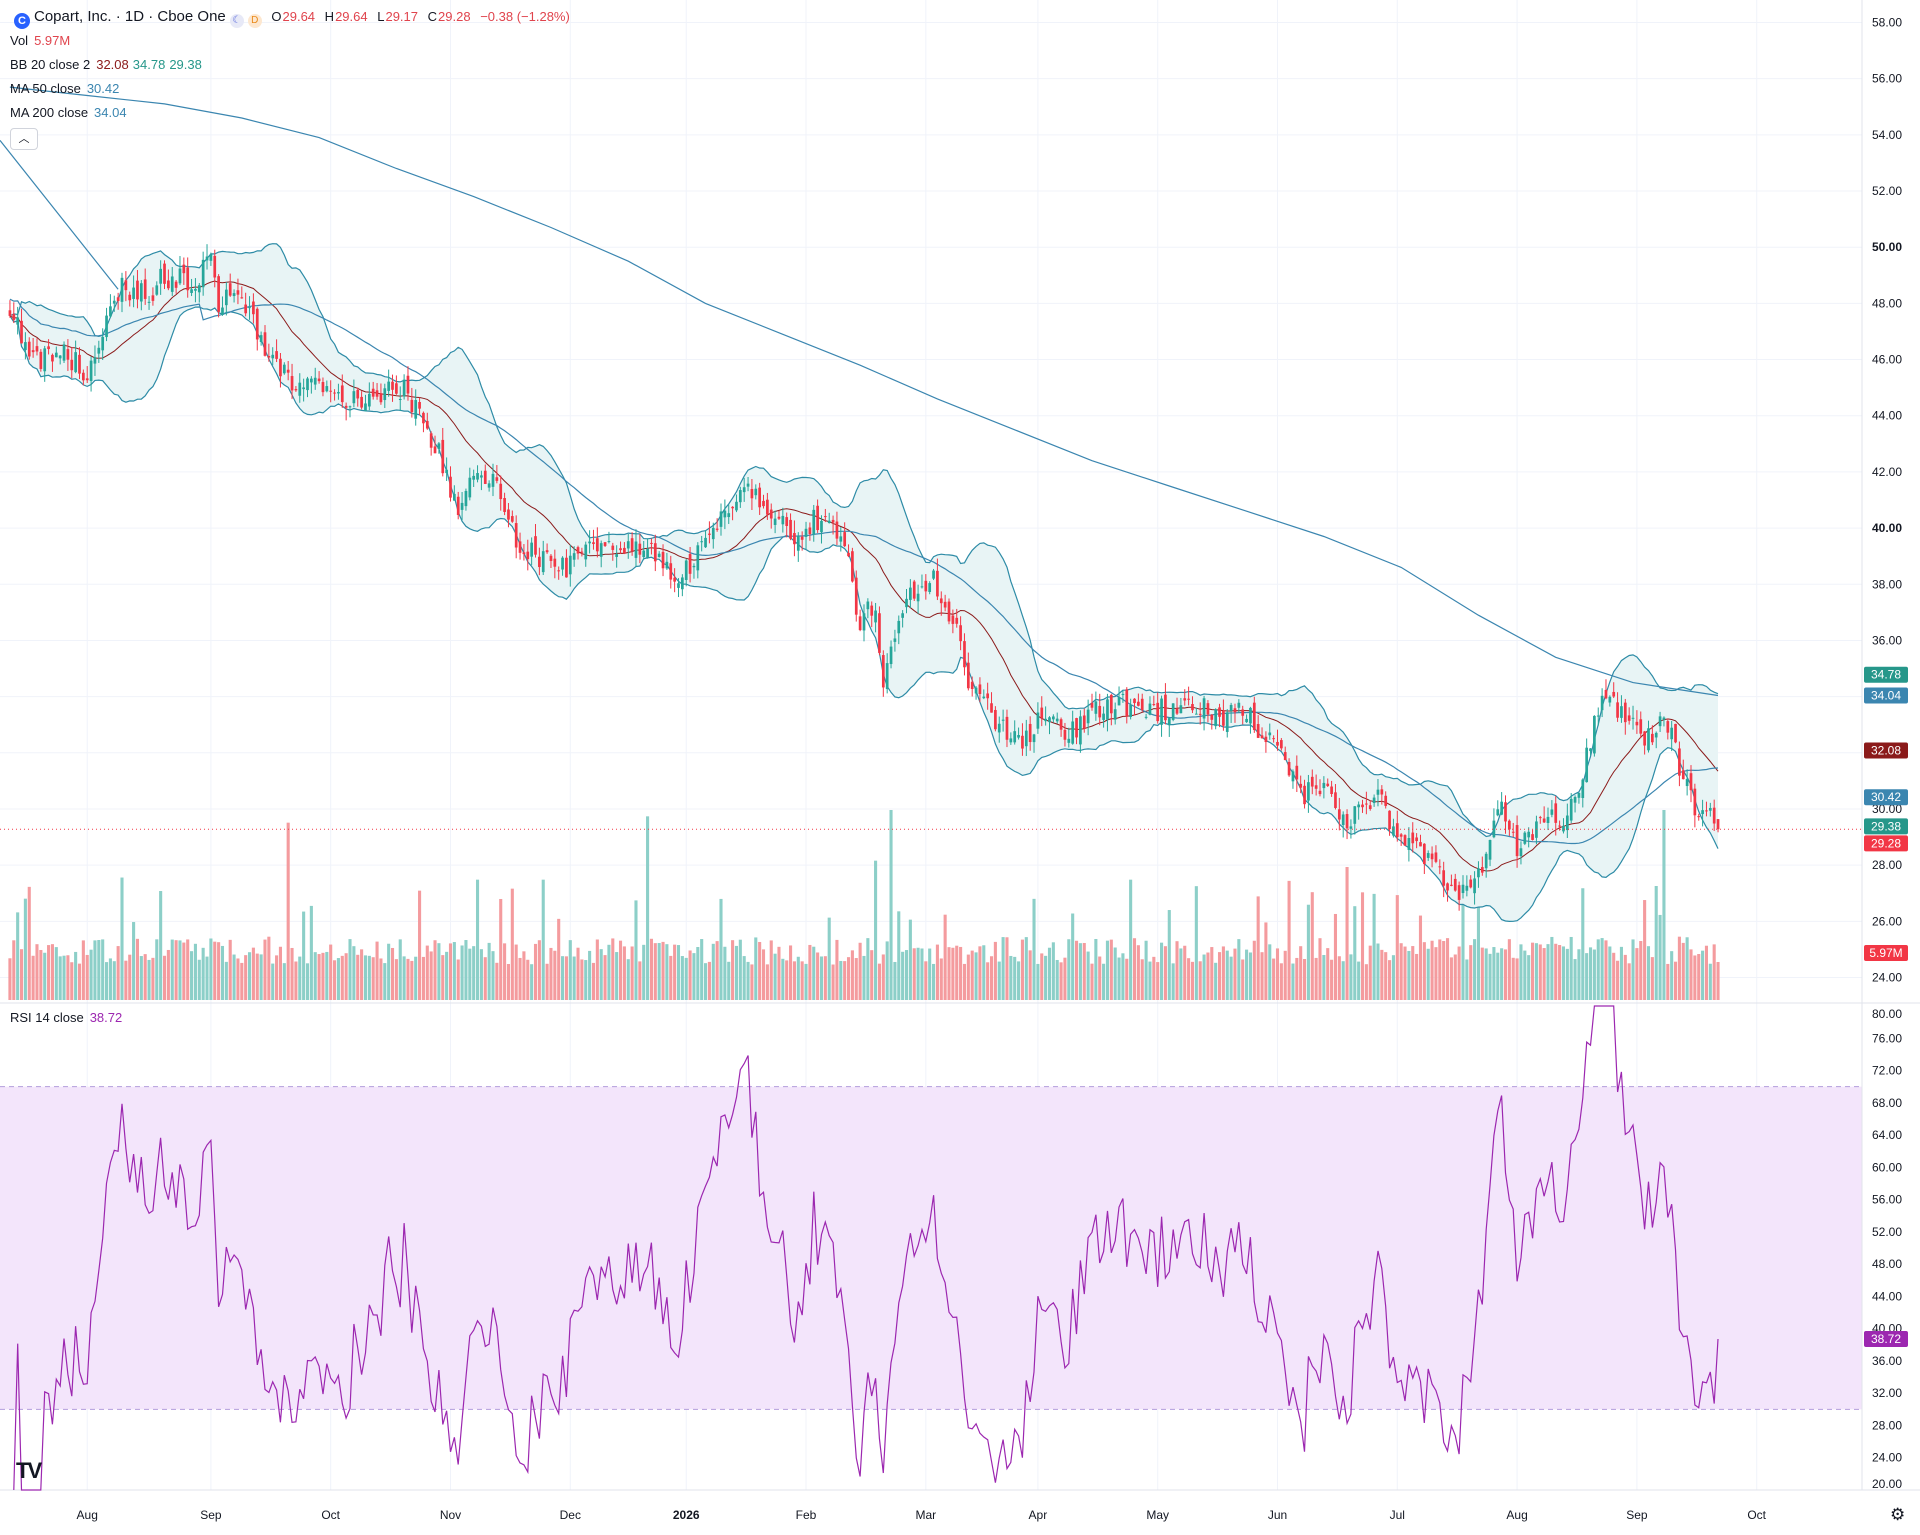 This screenshot has height=1535, width=1920. What do you see at coordinates (1887, 79) in the screenshot?
I see `price-tick-label: 56.00` at bounding box center [1887, 79].